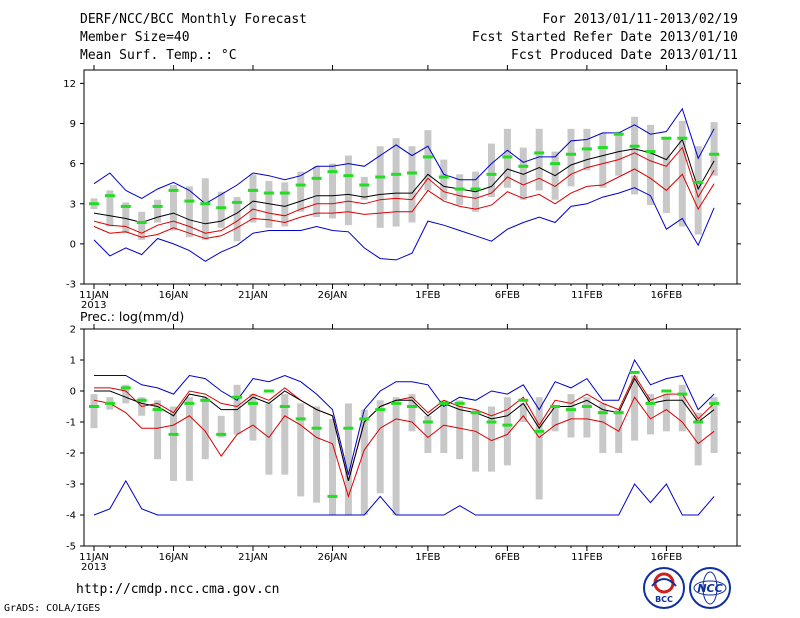  Describe the element at coordinates (71, 285) in the screenshot. I see `temp-ytick-label: -3` at that location.